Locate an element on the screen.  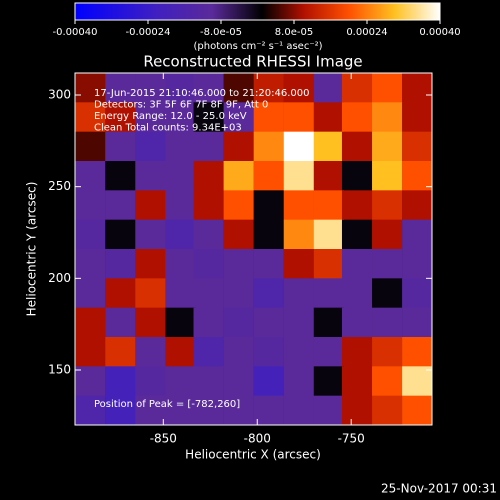
x-tick-label: -750 is located at coordinates (351, 439).